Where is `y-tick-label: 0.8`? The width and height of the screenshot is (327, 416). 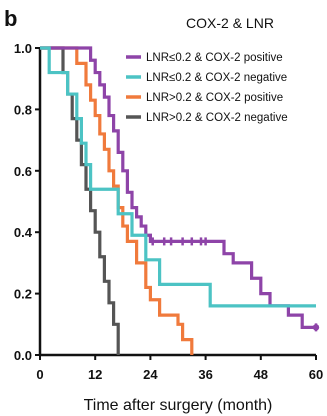
y-tick-label: 0.8 is located at coordinates (23, 109).